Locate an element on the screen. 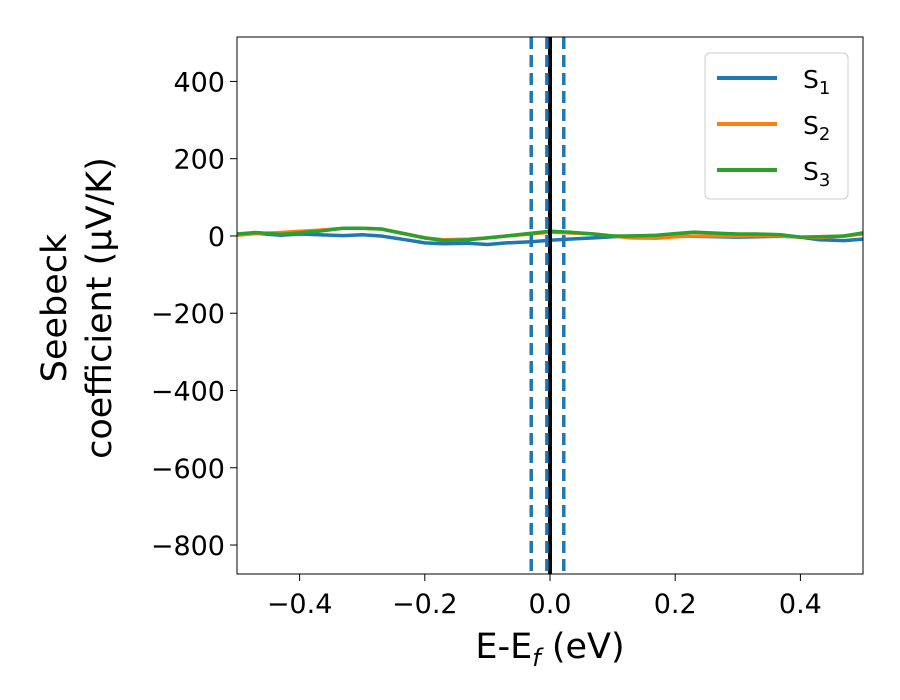 The width and height of the screenshot is (900, 700). x-tick-label: 0.4 is located at coordinates (800, 604).